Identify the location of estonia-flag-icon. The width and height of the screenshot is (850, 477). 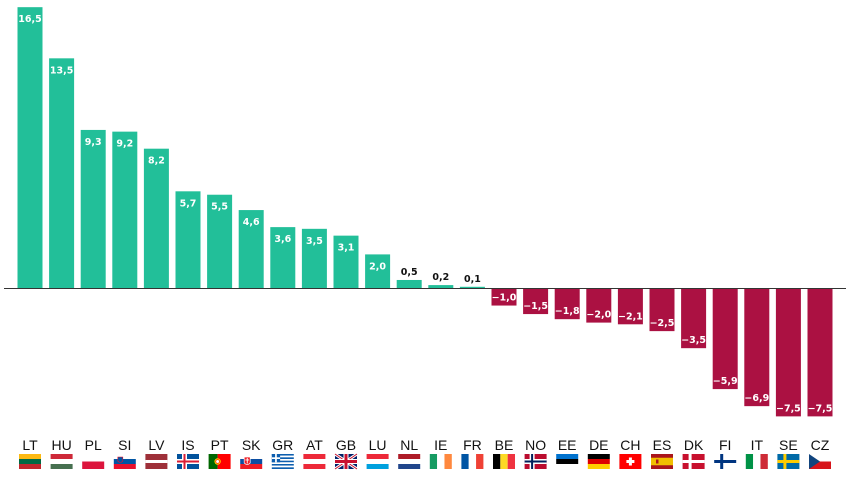
(567, 461).